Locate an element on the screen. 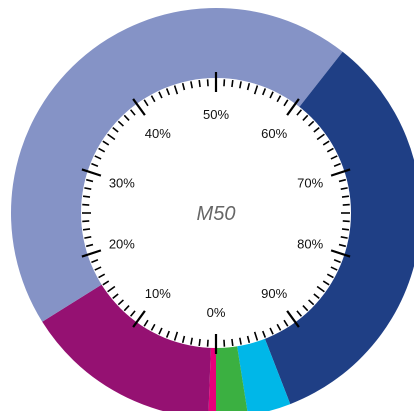  dial-tick-label: 40% is located at coordinates (158, 133).